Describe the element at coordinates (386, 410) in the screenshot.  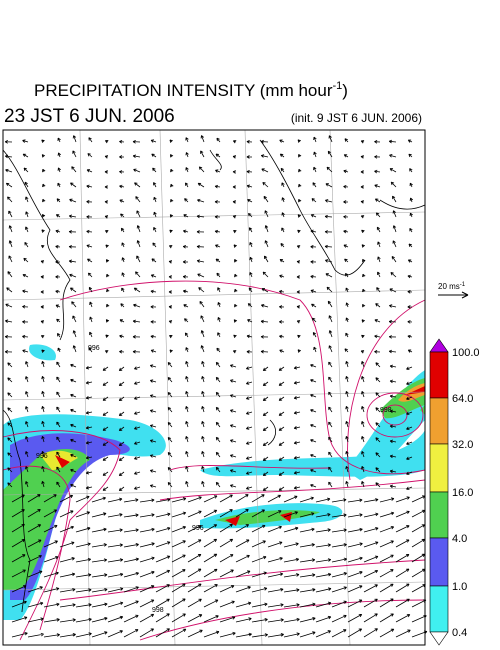
I see `isobar-label: 998` at that location.